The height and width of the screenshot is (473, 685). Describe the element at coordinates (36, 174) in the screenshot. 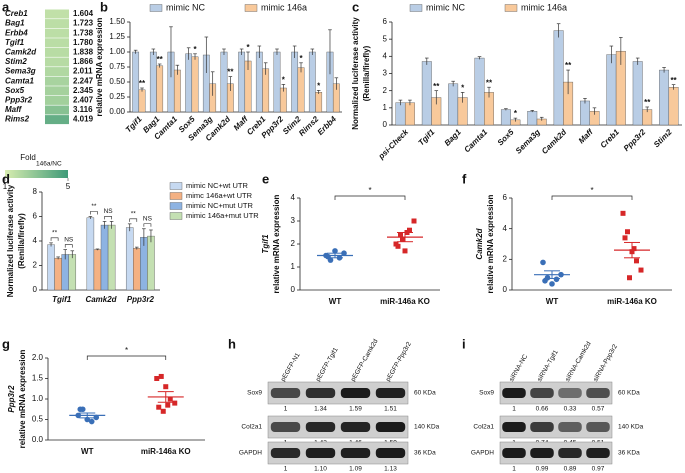

I see `colorbar` at that location.